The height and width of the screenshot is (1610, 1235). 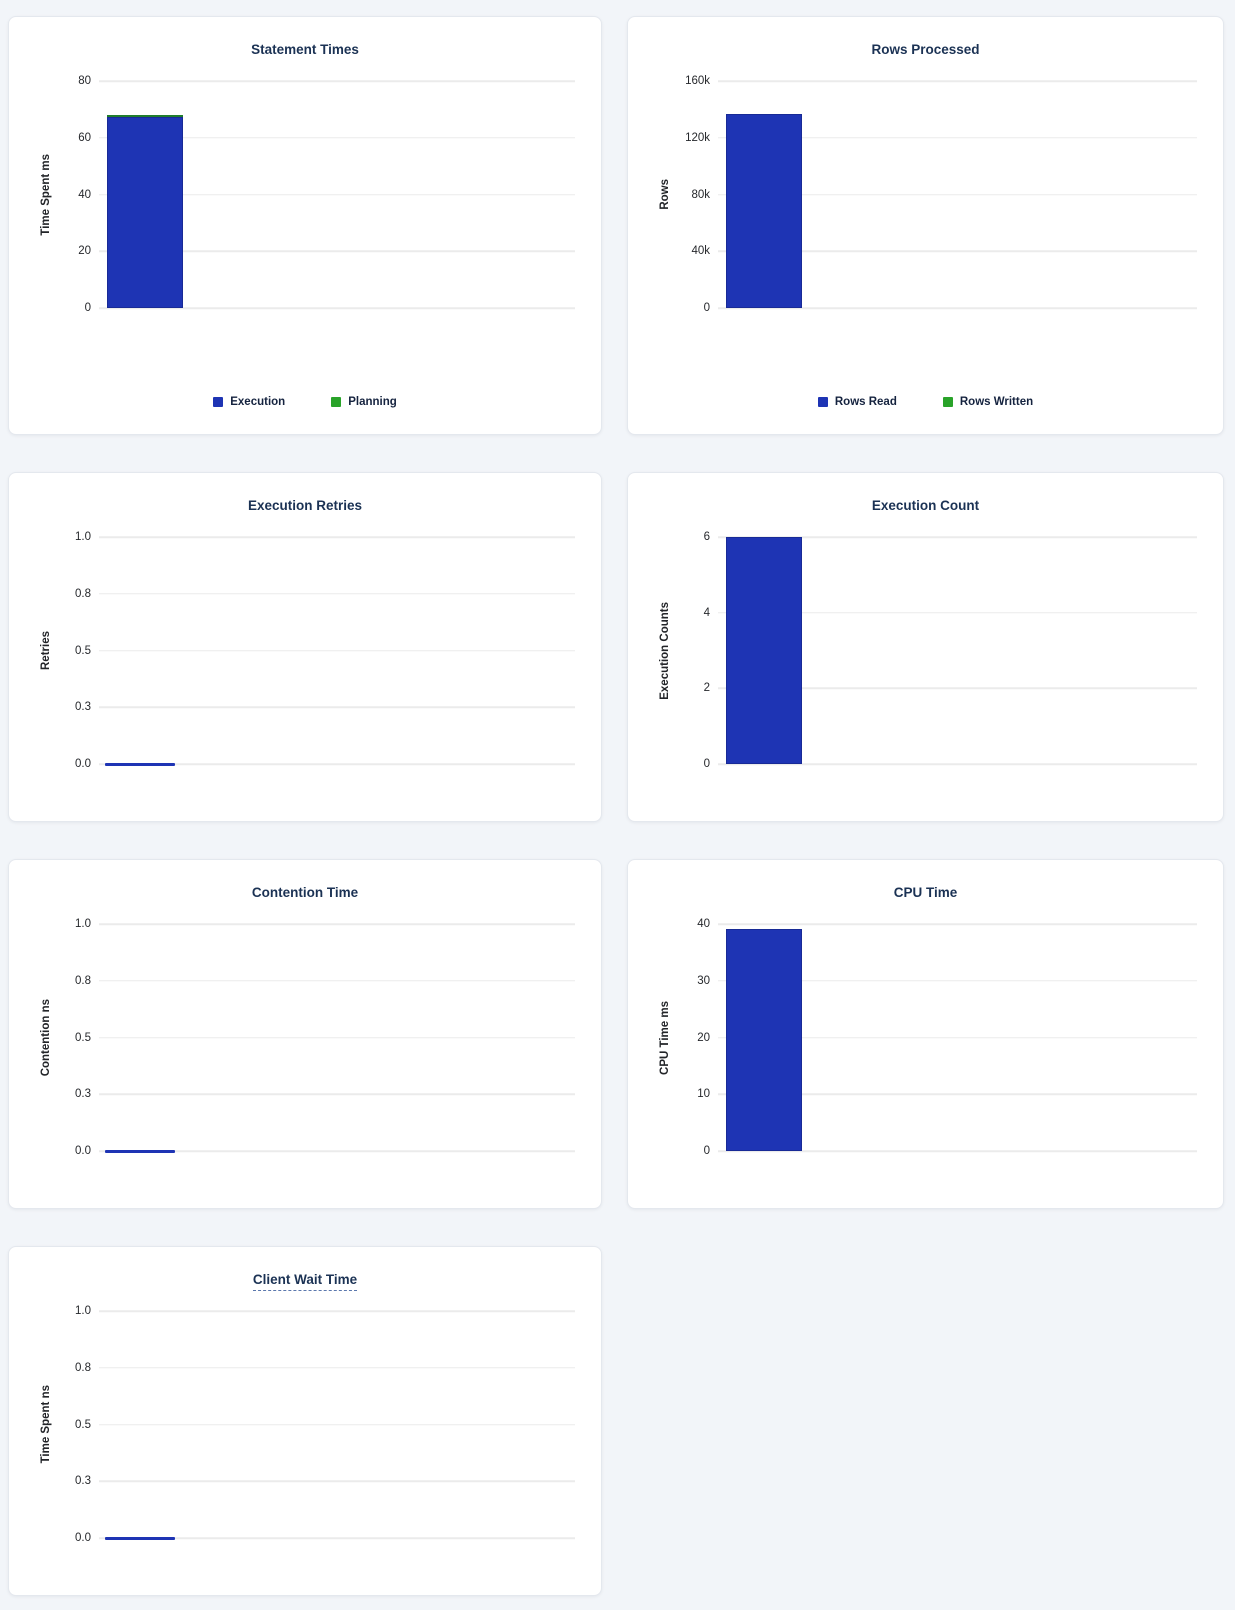 I want to click on y-axis: CPU Time ms, so click(x=665, y=1037).